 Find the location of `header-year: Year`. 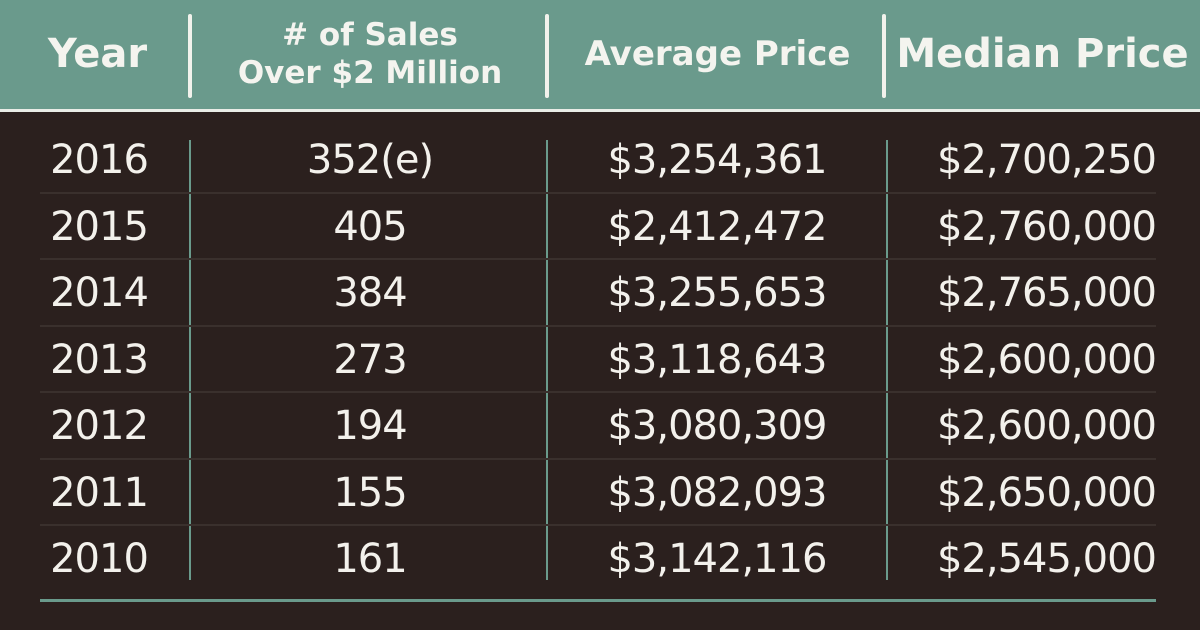

header-year: Year is located at coordinates (97, 54).